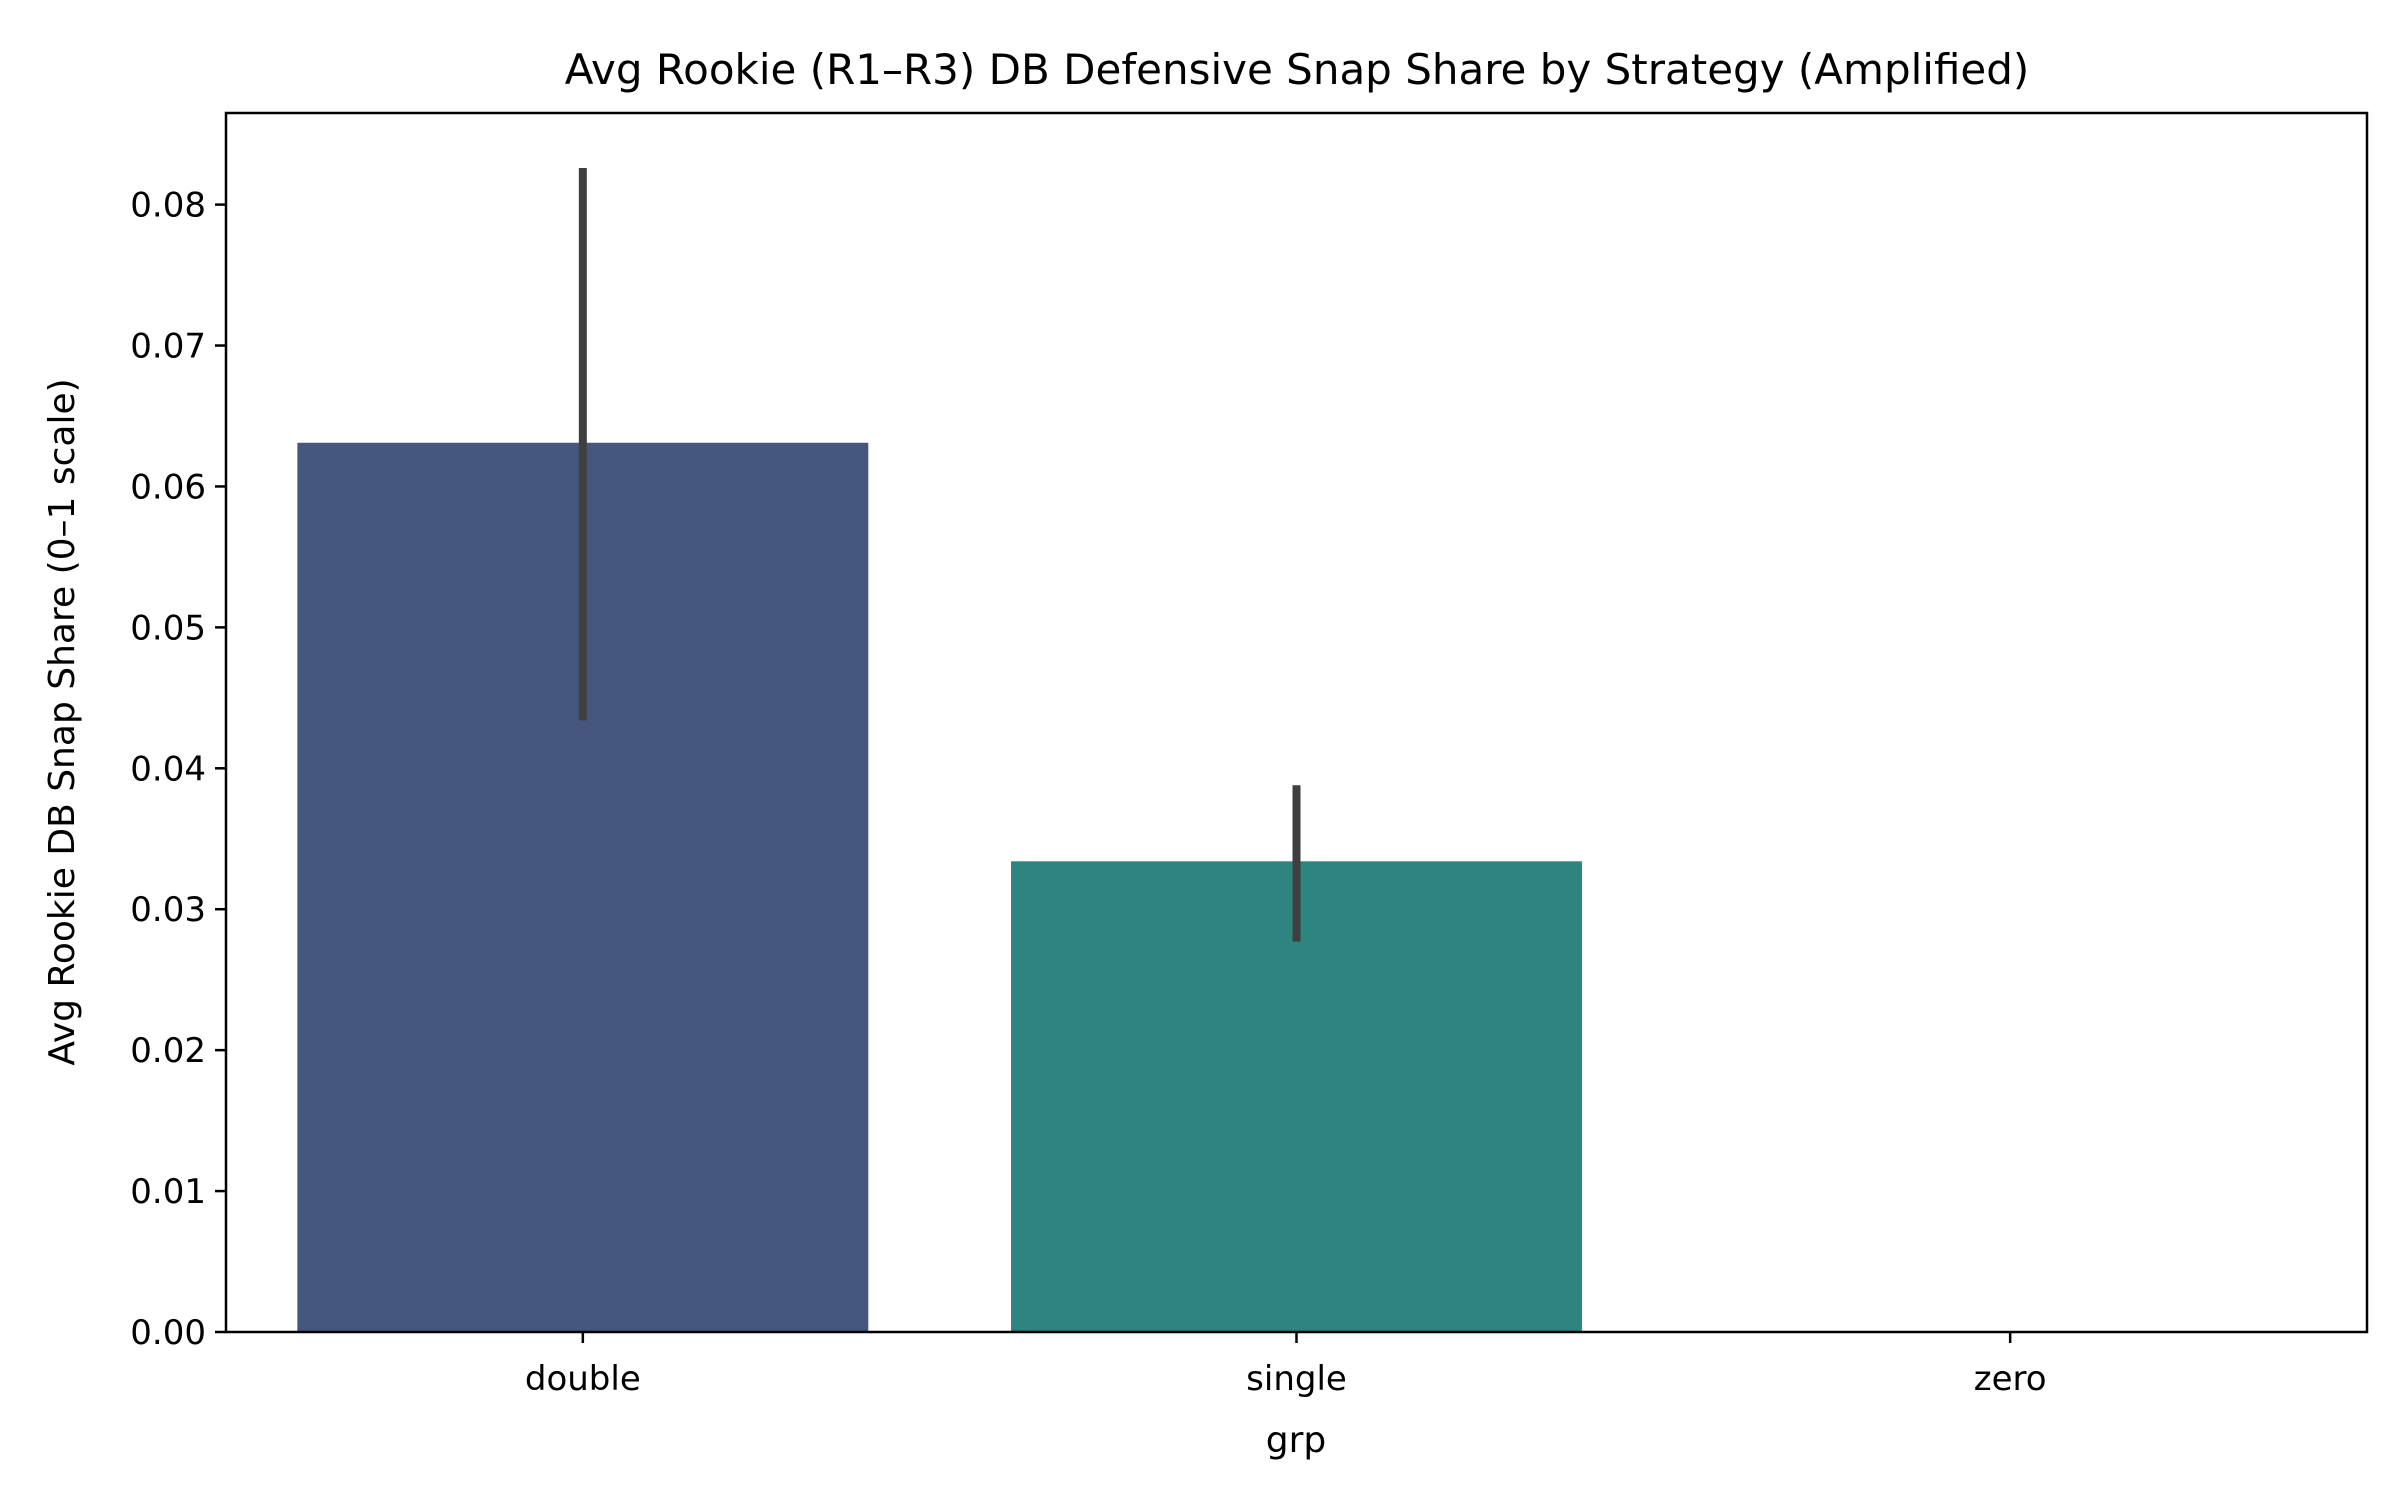 Image resolution: width=2400 pixels, height=1500 pixels. What do you see at coordinates (583, 1379) in the screenshot?
I see `x-tick-label-double: double` at bounding box center [583, 1379].